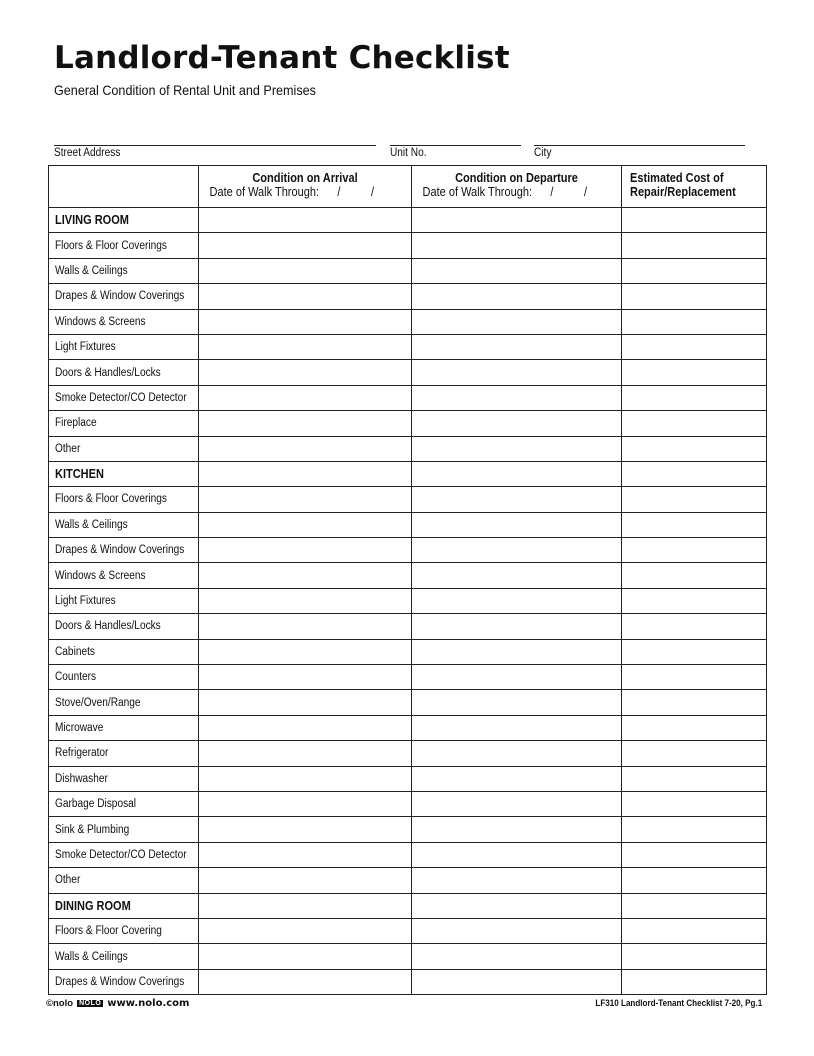 Image resolution: width=814 pixels, height=1056 pixels. Describe the element at coordinates (215, 145) in the screenshot. I see `street-address-field` at that location.